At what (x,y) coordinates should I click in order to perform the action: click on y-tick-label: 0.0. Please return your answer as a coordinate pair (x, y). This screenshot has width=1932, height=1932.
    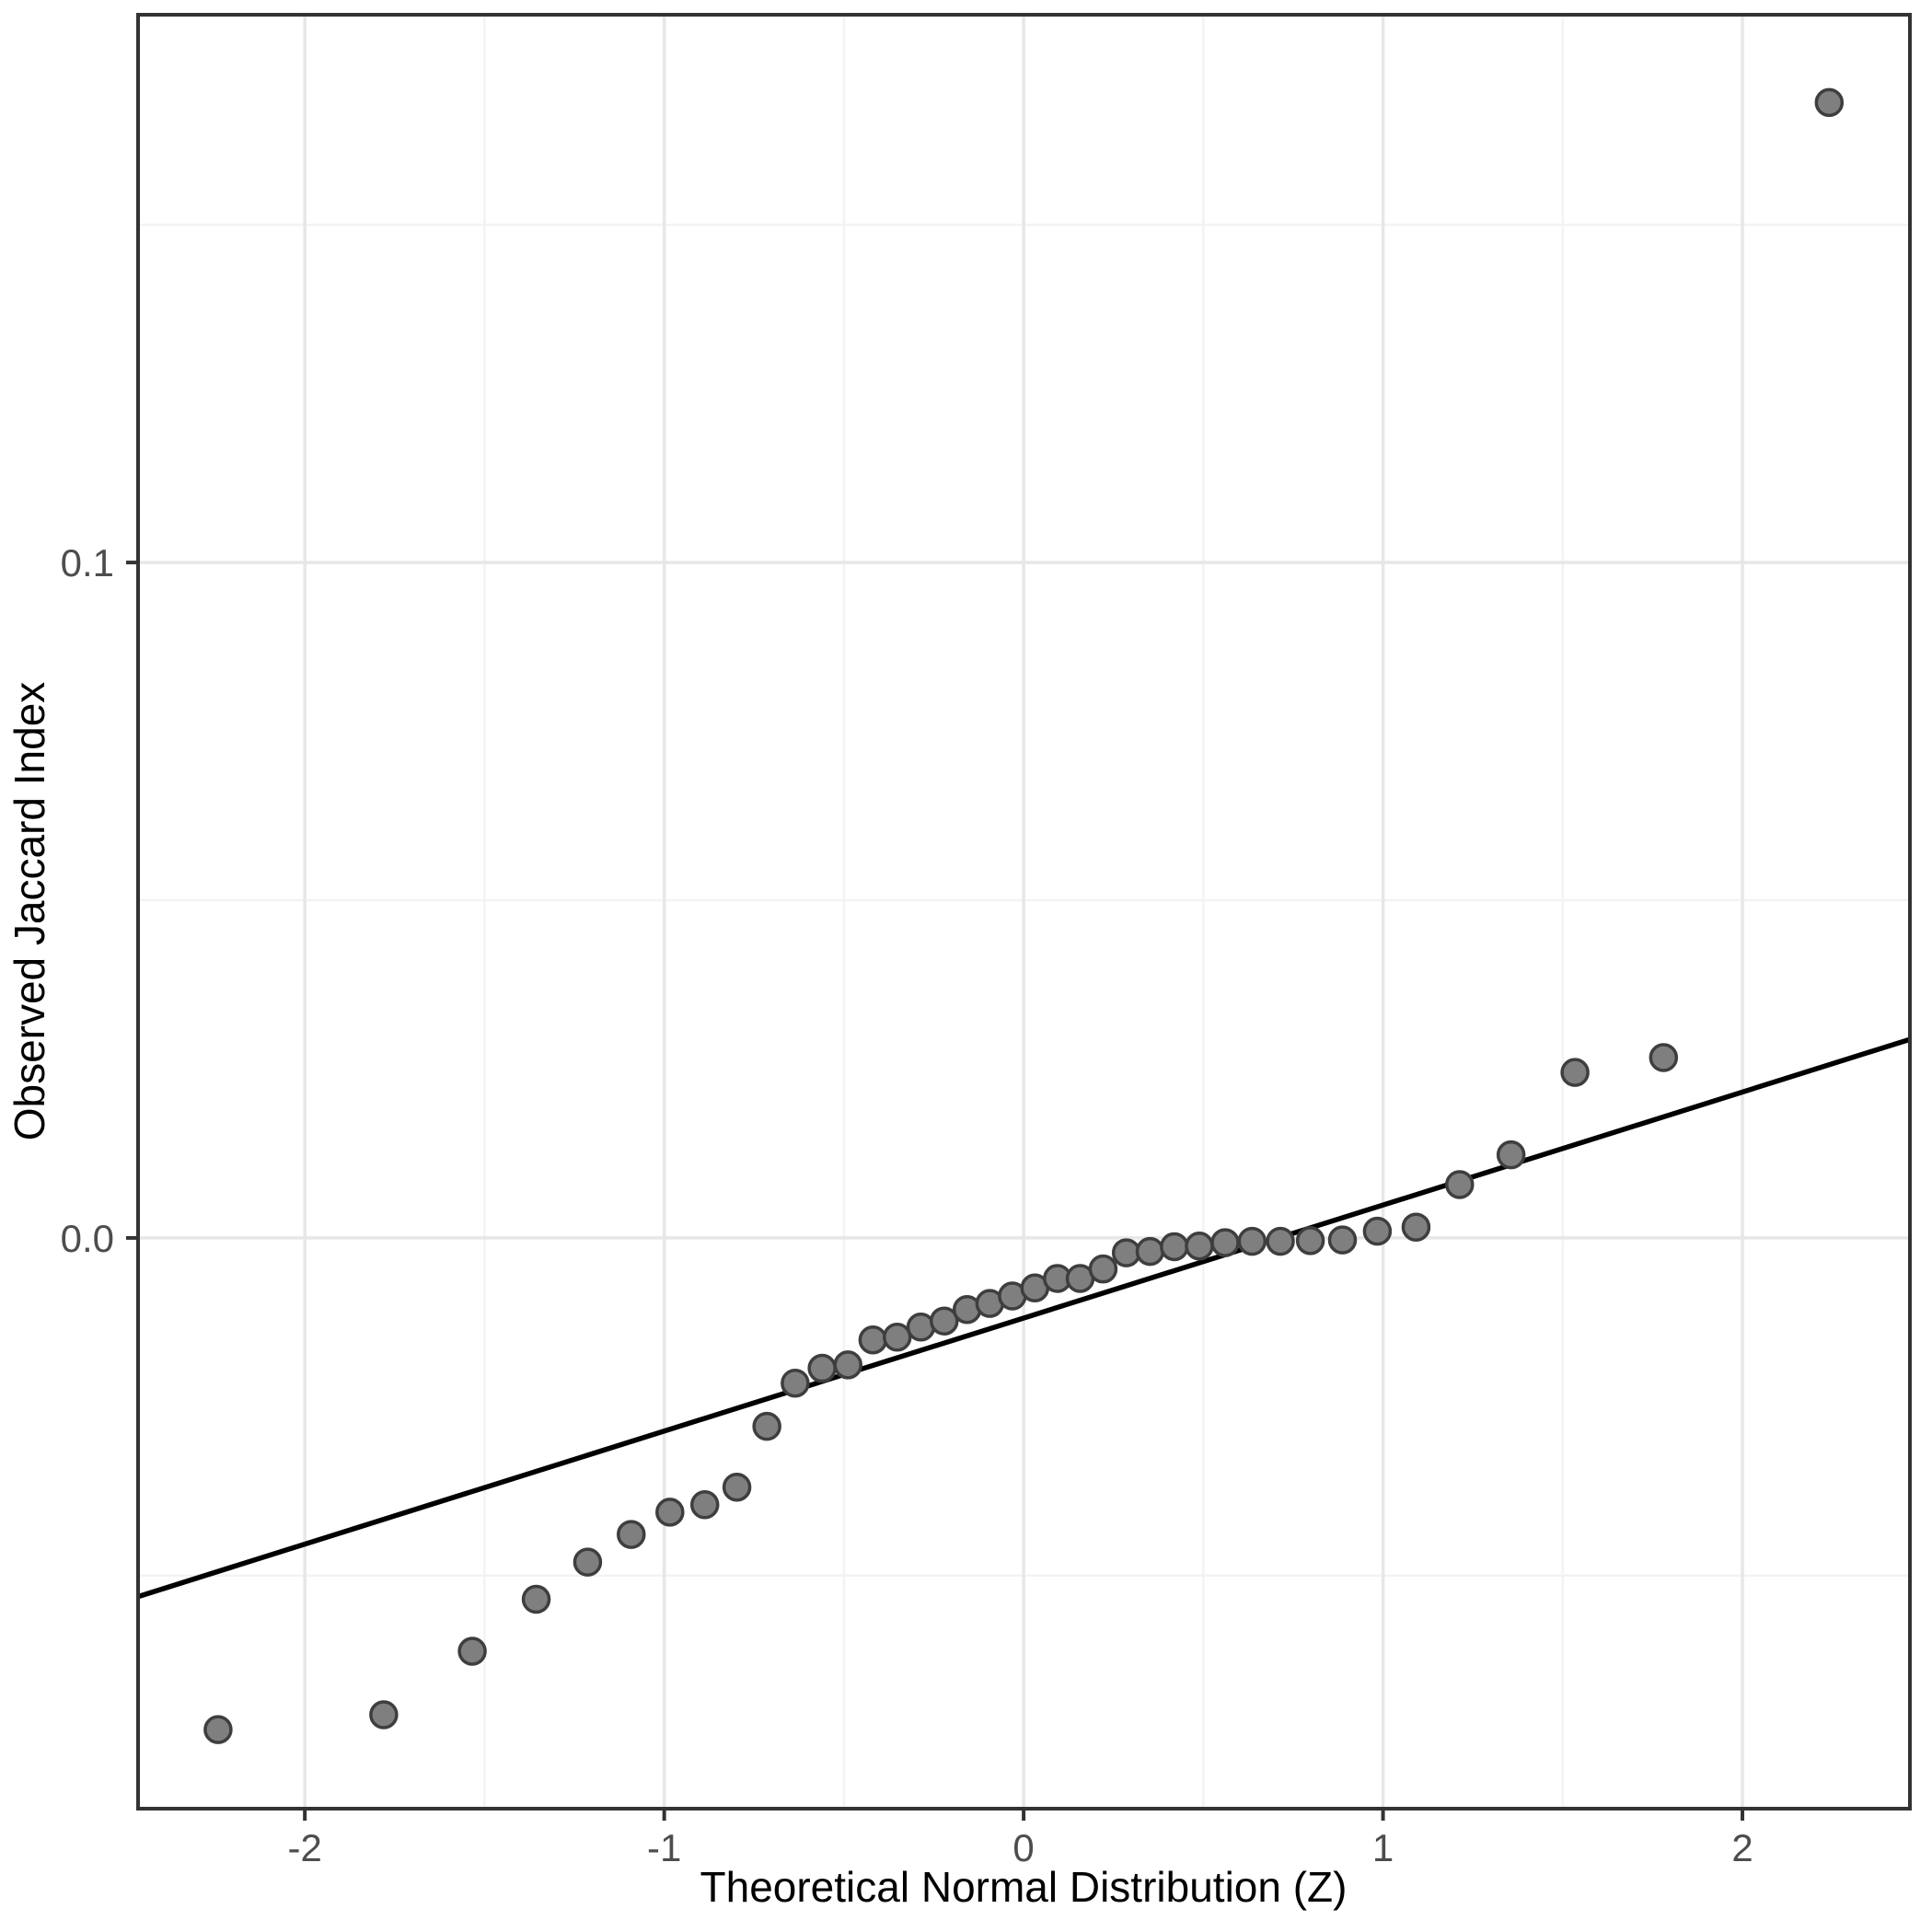
    Looking at the image, I should click on (87, 1238).